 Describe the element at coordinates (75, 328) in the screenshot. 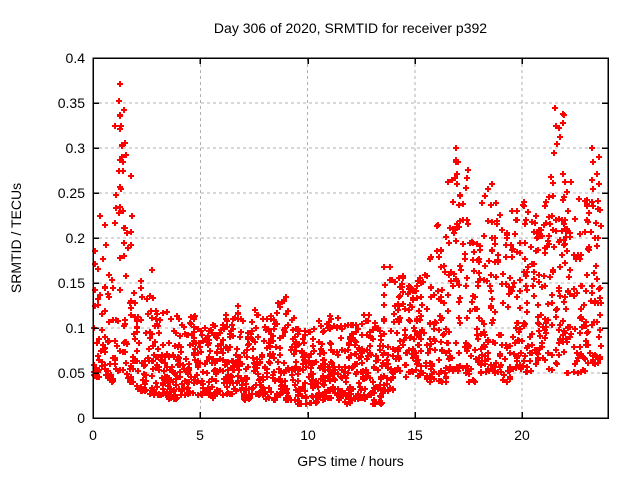

I see `y-tick-label: 0.1` at that location.